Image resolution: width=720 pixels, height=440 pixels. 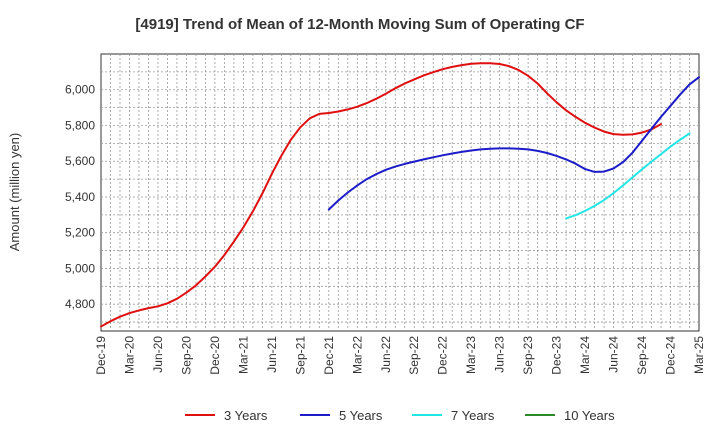 What do you see at coordinates (699, 355) in the screenshot?
I see `x-tick-label: Mar-25` at bounding box center [699, 355].